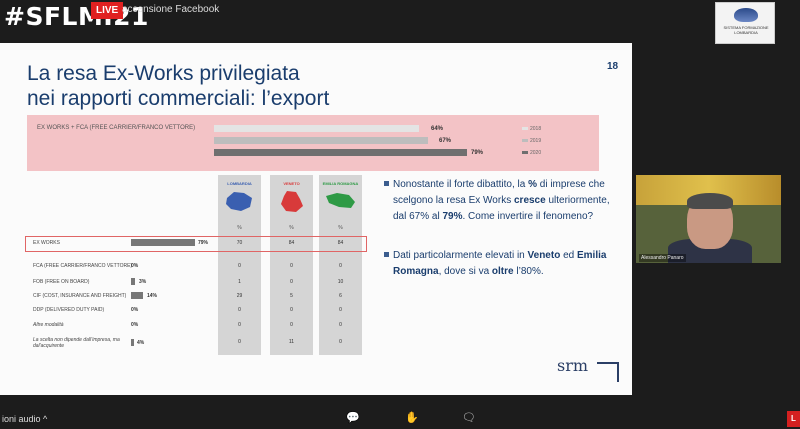 This screenshot has width=800, height=429. Describe the element at coordinates (69, 310) in the screenshot. I see `row-label: DDP (DELIVERED DUTY PAID)` at that location.